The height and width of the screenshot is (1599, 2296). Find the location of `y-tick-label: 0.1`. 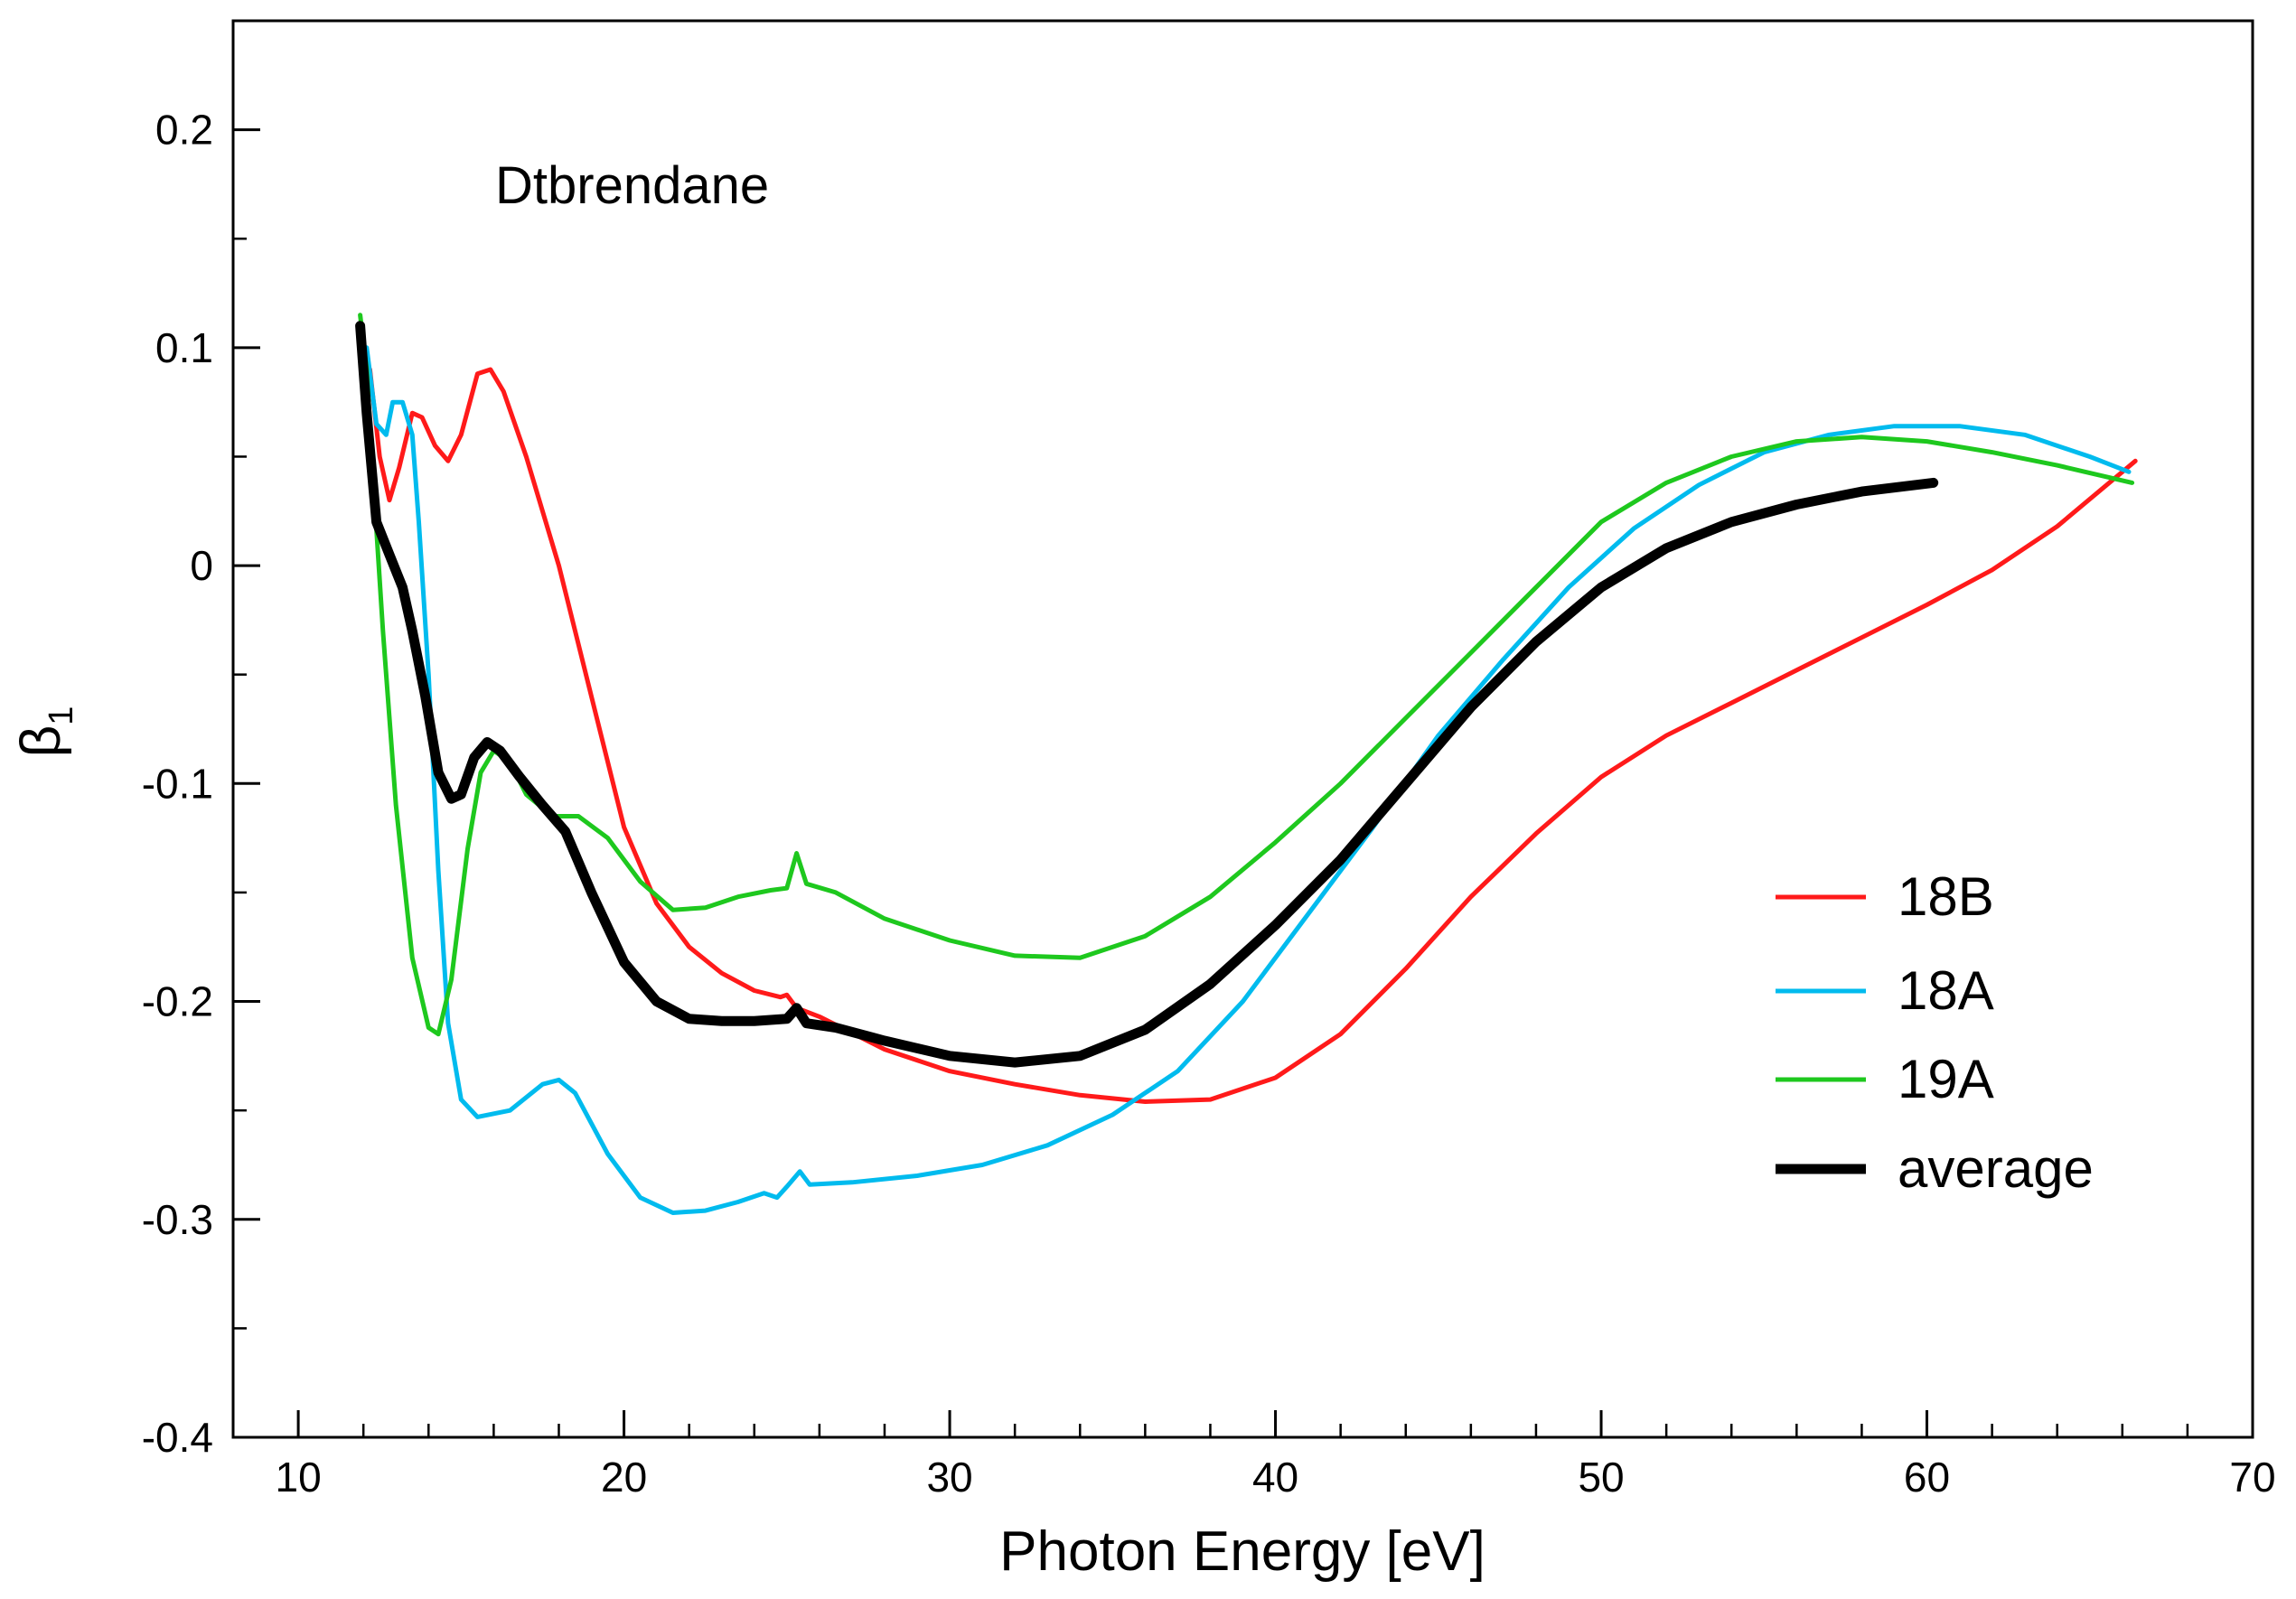

y-tick-label: 0.1 is located at coordinates (184, 347).